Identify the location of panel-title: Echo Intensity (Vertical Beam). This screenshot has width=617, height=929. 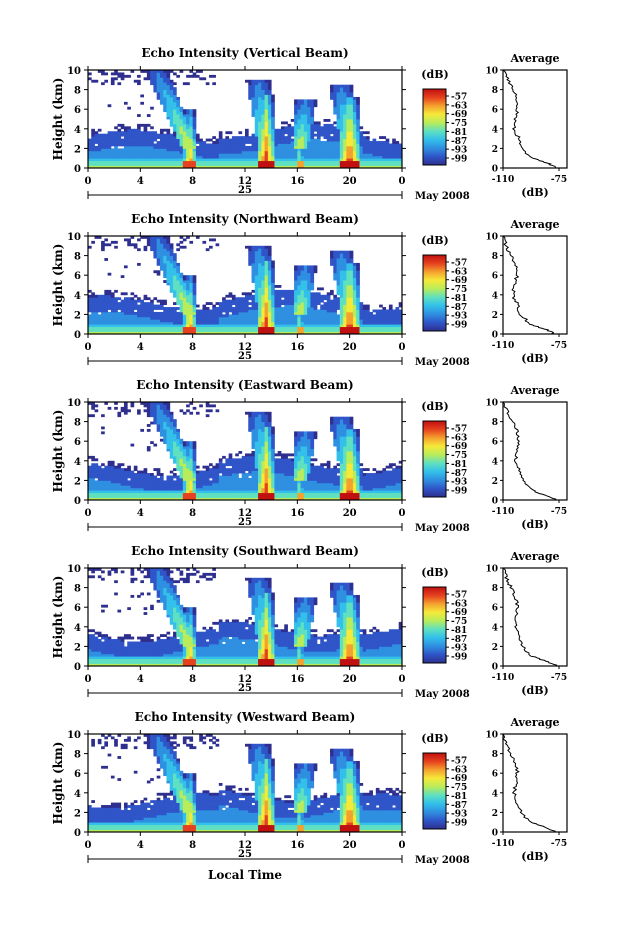
(244, 53).